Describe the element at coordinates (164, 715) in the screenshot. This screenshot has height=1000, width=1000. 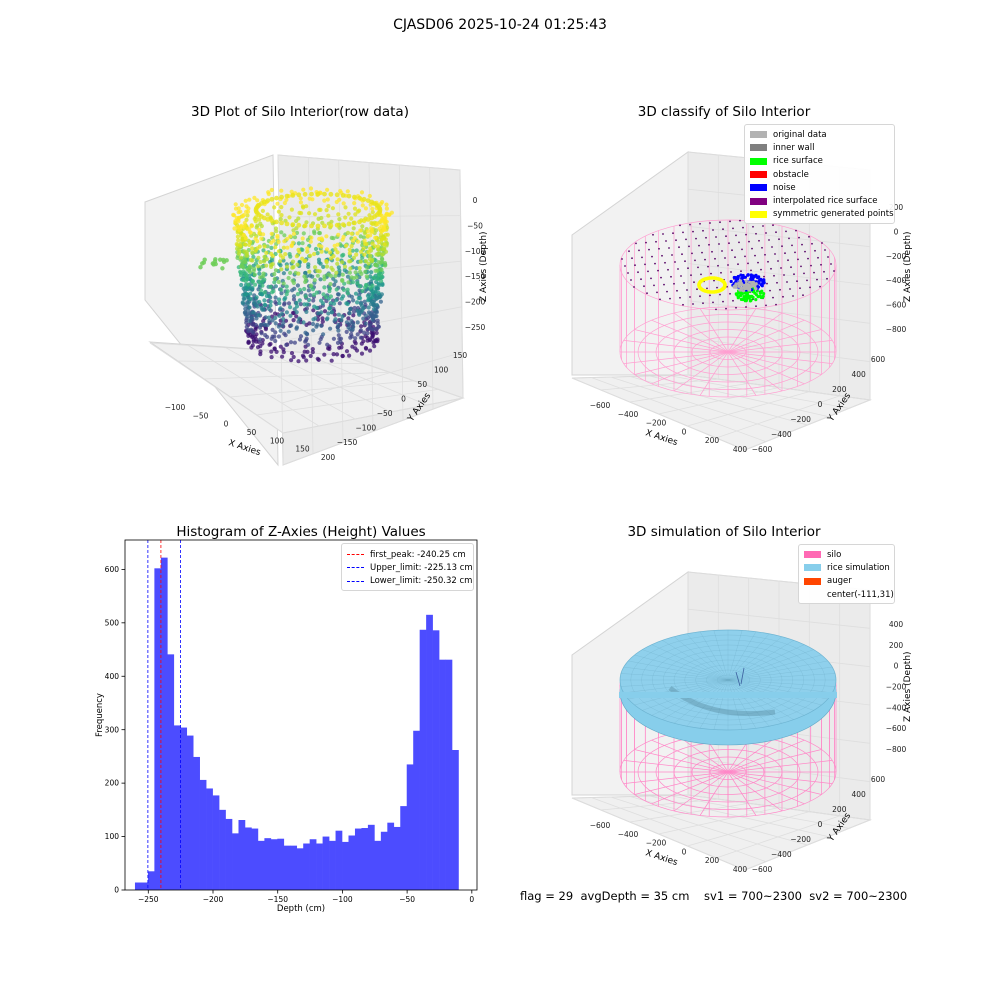
I see `reference-lines` at that location.